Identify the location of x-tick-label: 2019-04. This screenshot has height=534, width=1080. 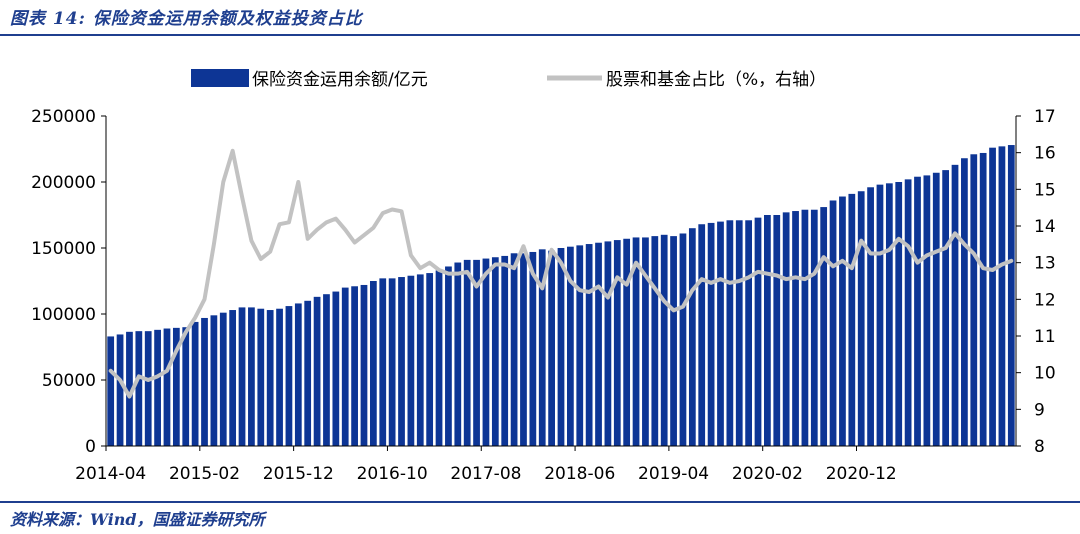
(673, 474).